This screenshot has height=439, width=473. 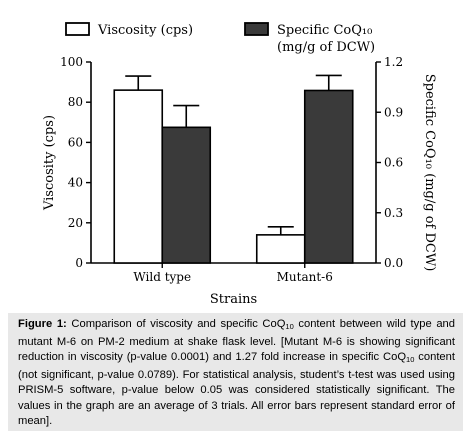 What do you see at coordinates (393, 213) in the screenshot?
I see `right-tick-label: 0.3` at bounding box center [393, 213].